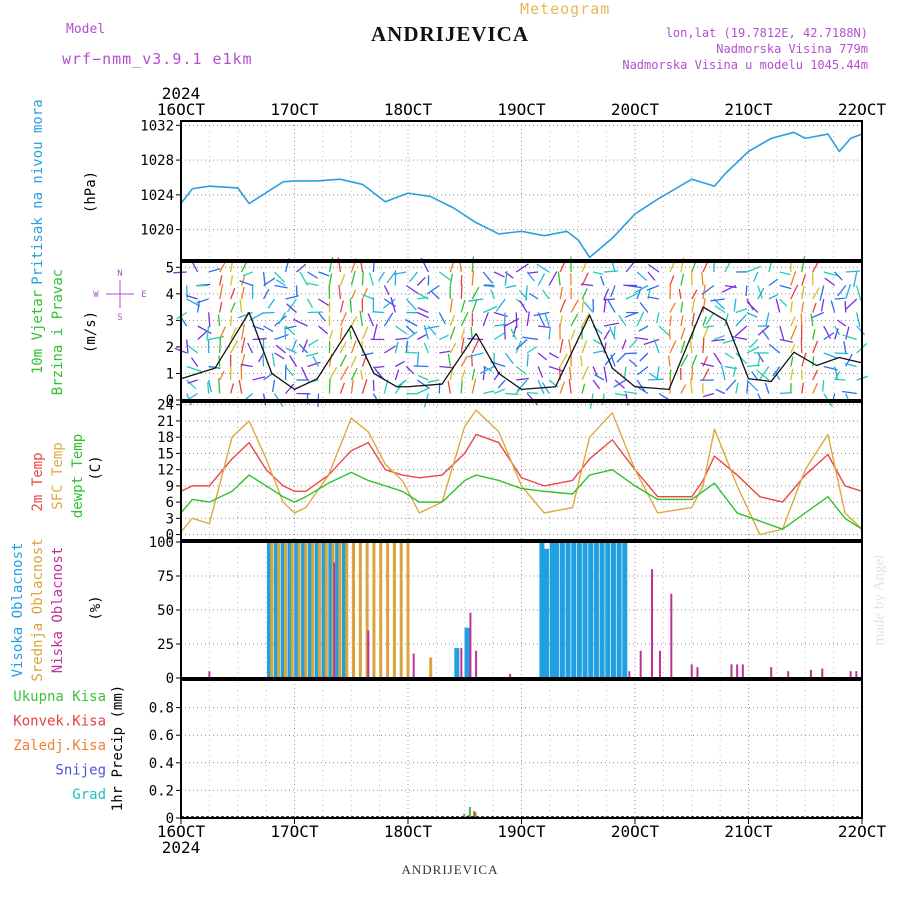  Describe the element at coordinates (170, 819) in the screenshot. I see `y-tick-label: 0` at that location.